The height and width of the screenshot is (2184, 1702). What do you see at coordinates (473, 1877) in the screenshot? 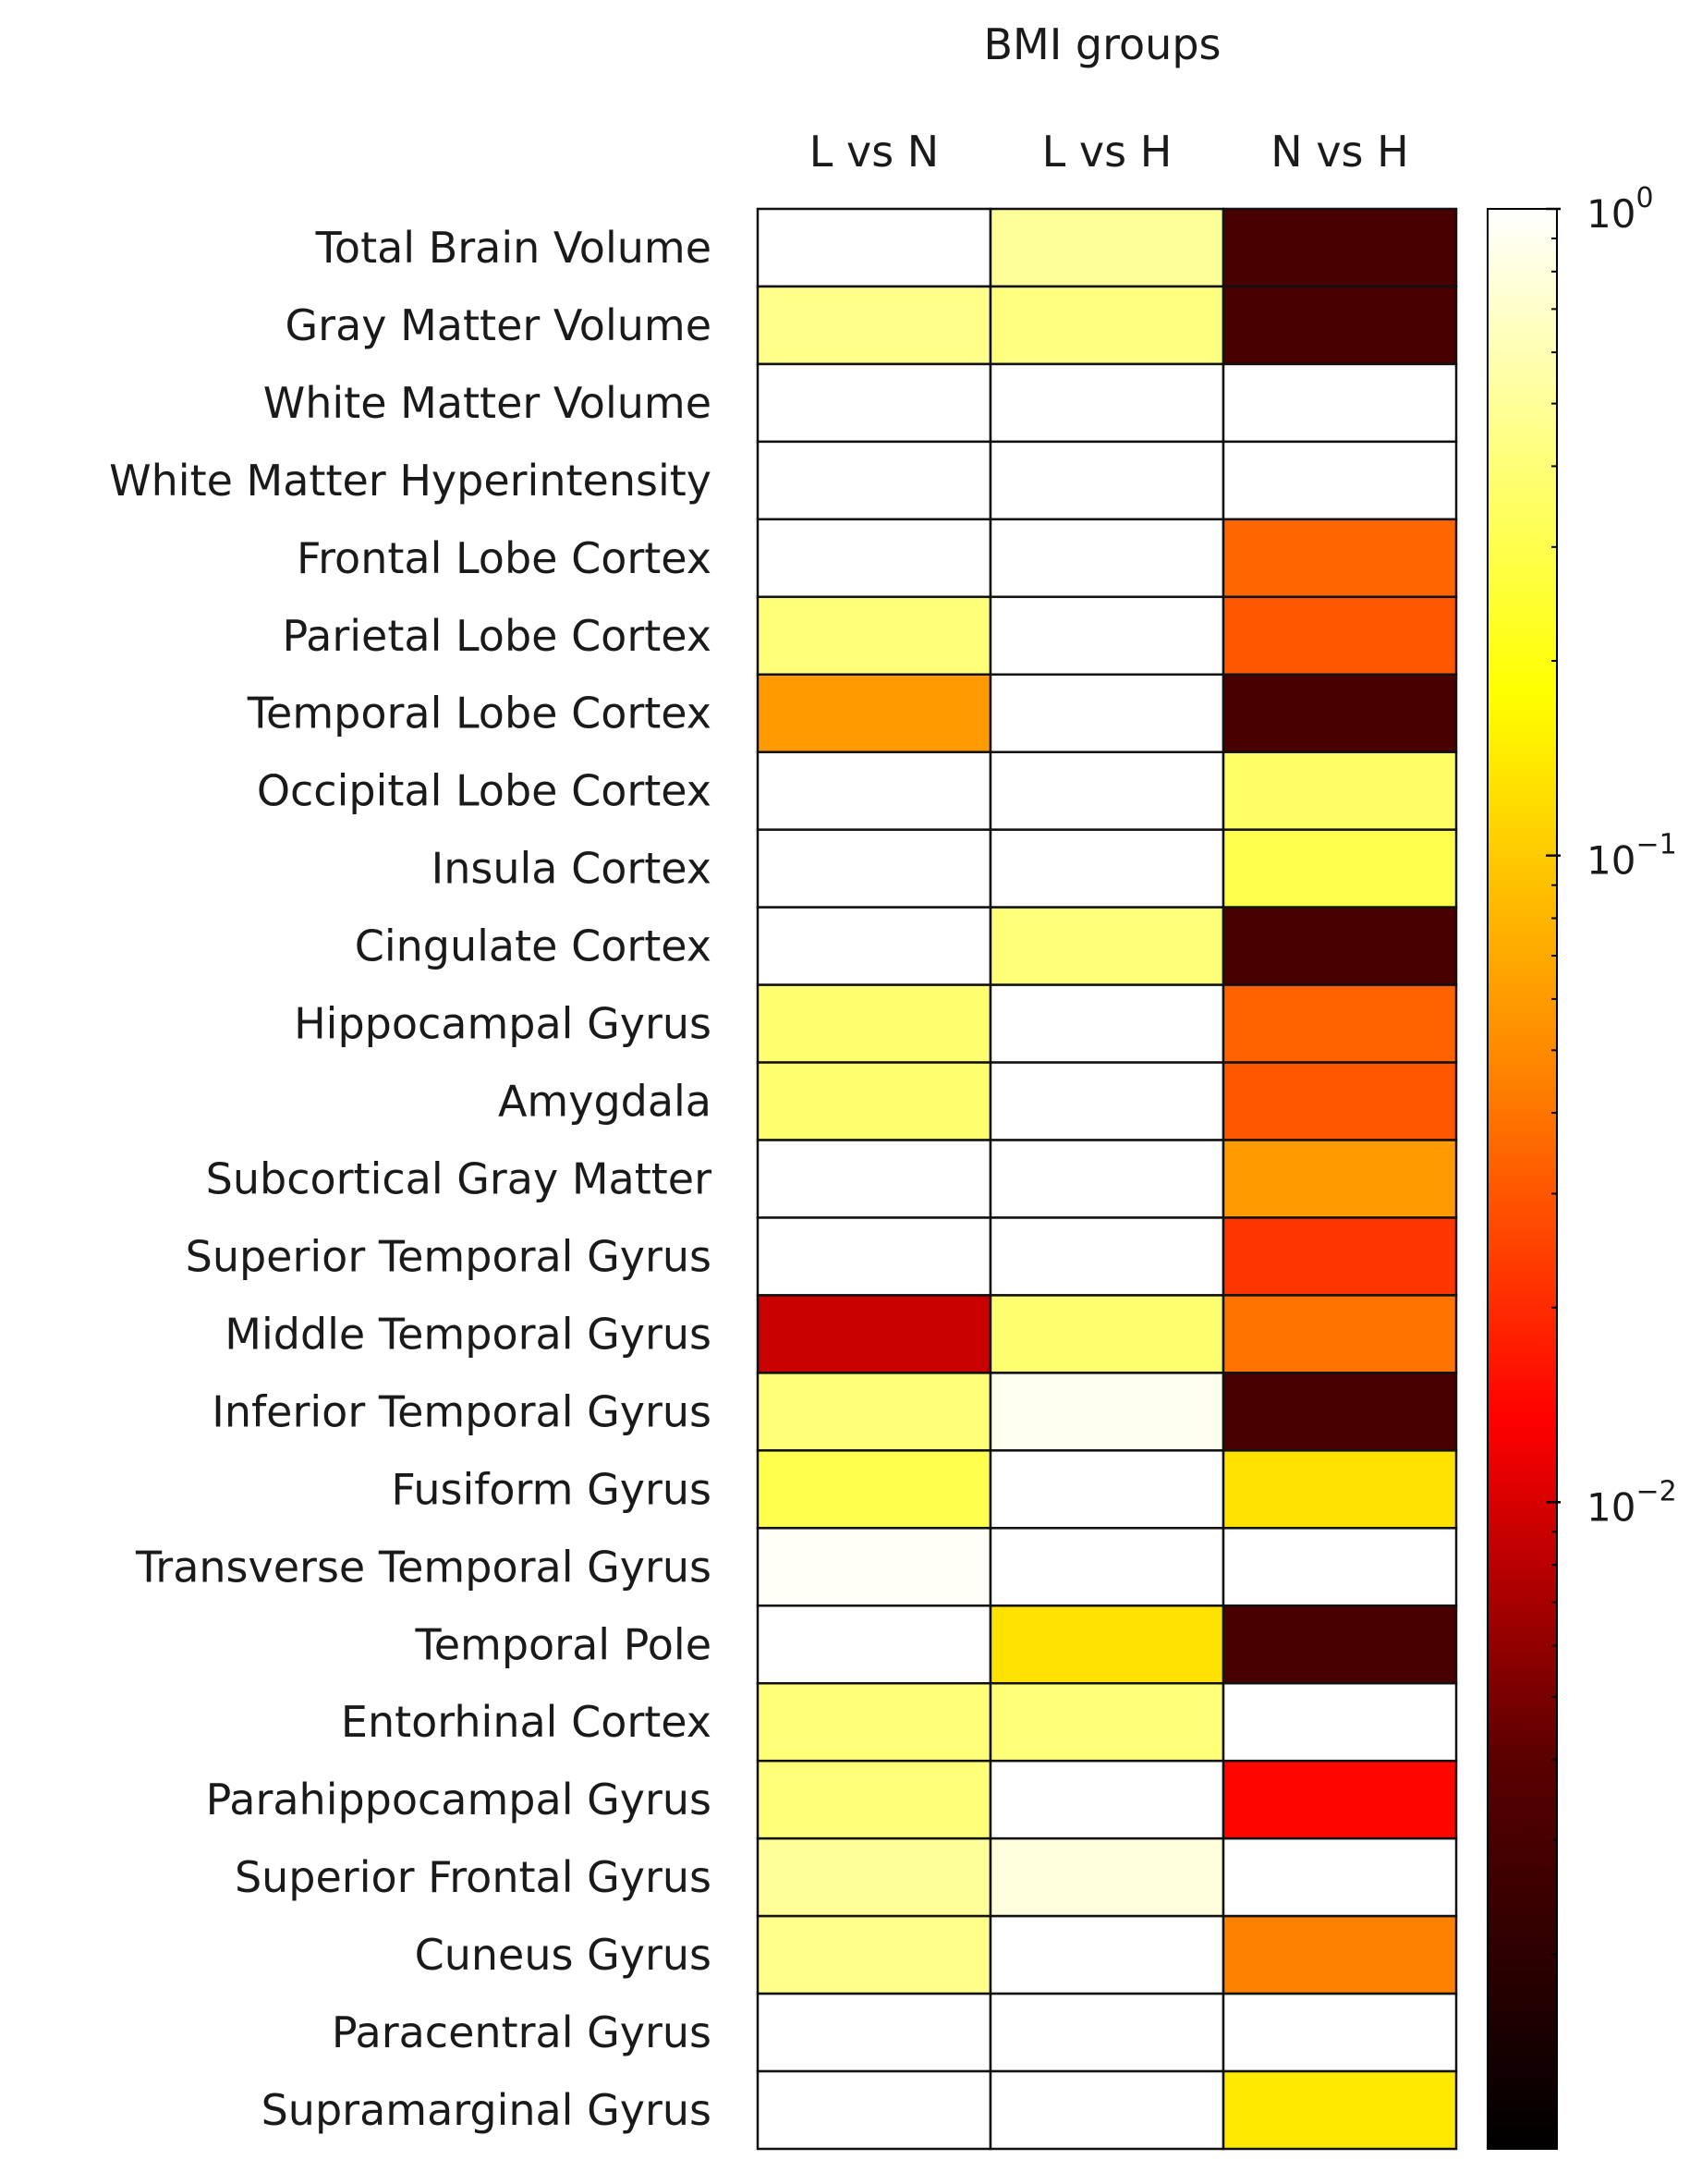
I see `row-label: Superior Frontal Gyrus` at bounding box center [473, 1877].